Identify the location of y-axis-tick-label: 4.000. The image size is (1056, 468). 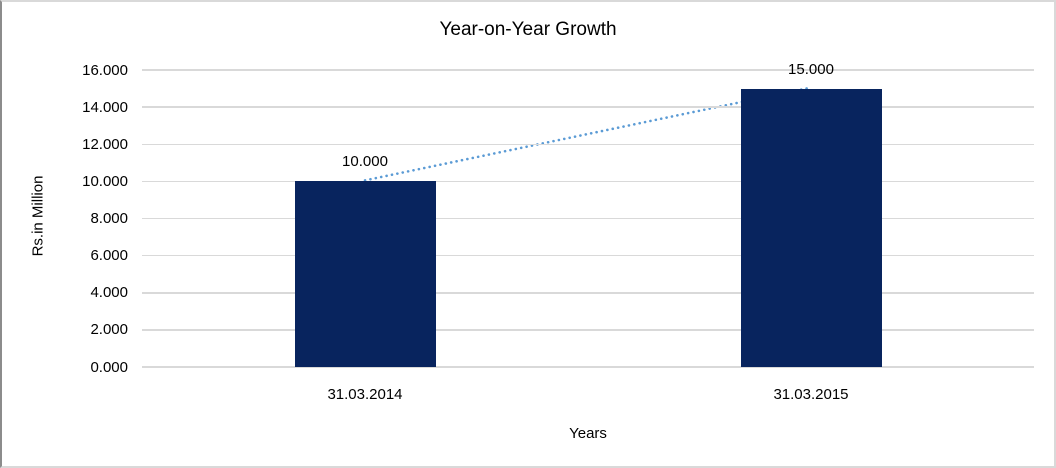
(109, 293).